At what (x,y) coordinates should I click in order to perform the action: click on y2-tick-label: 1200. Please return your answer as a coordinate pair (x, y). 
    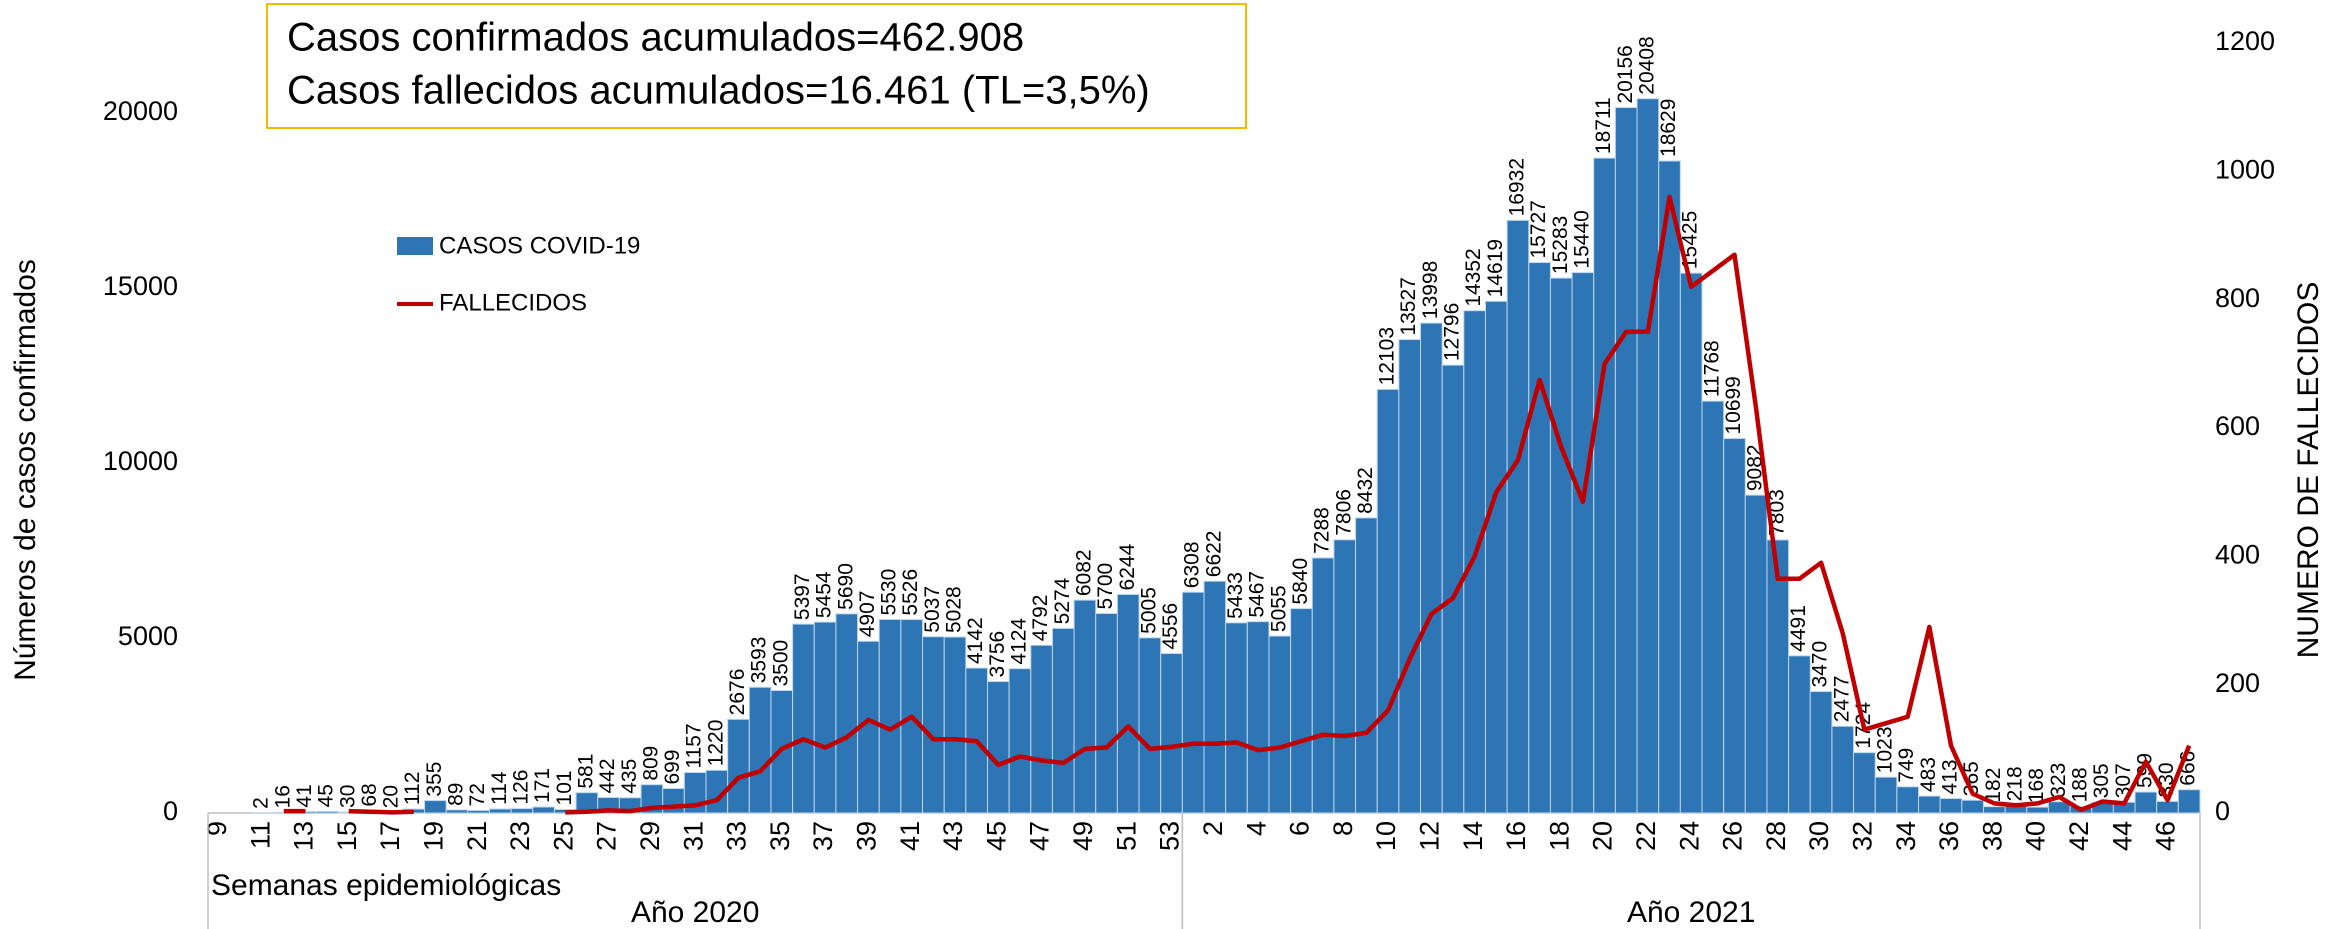
    Looking at the image, I should click on (2245, 41).